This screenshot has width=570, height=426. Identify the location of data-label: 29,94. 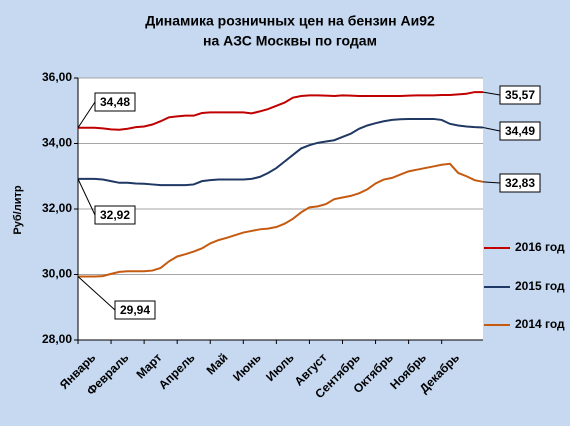
(135, 310).